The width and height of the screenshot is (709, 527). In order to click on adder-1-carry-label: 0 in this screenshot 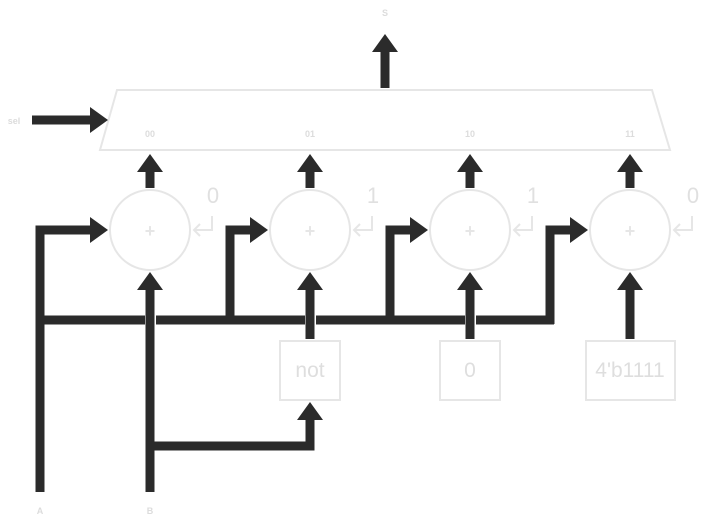, I will do `click(213, 195)`.